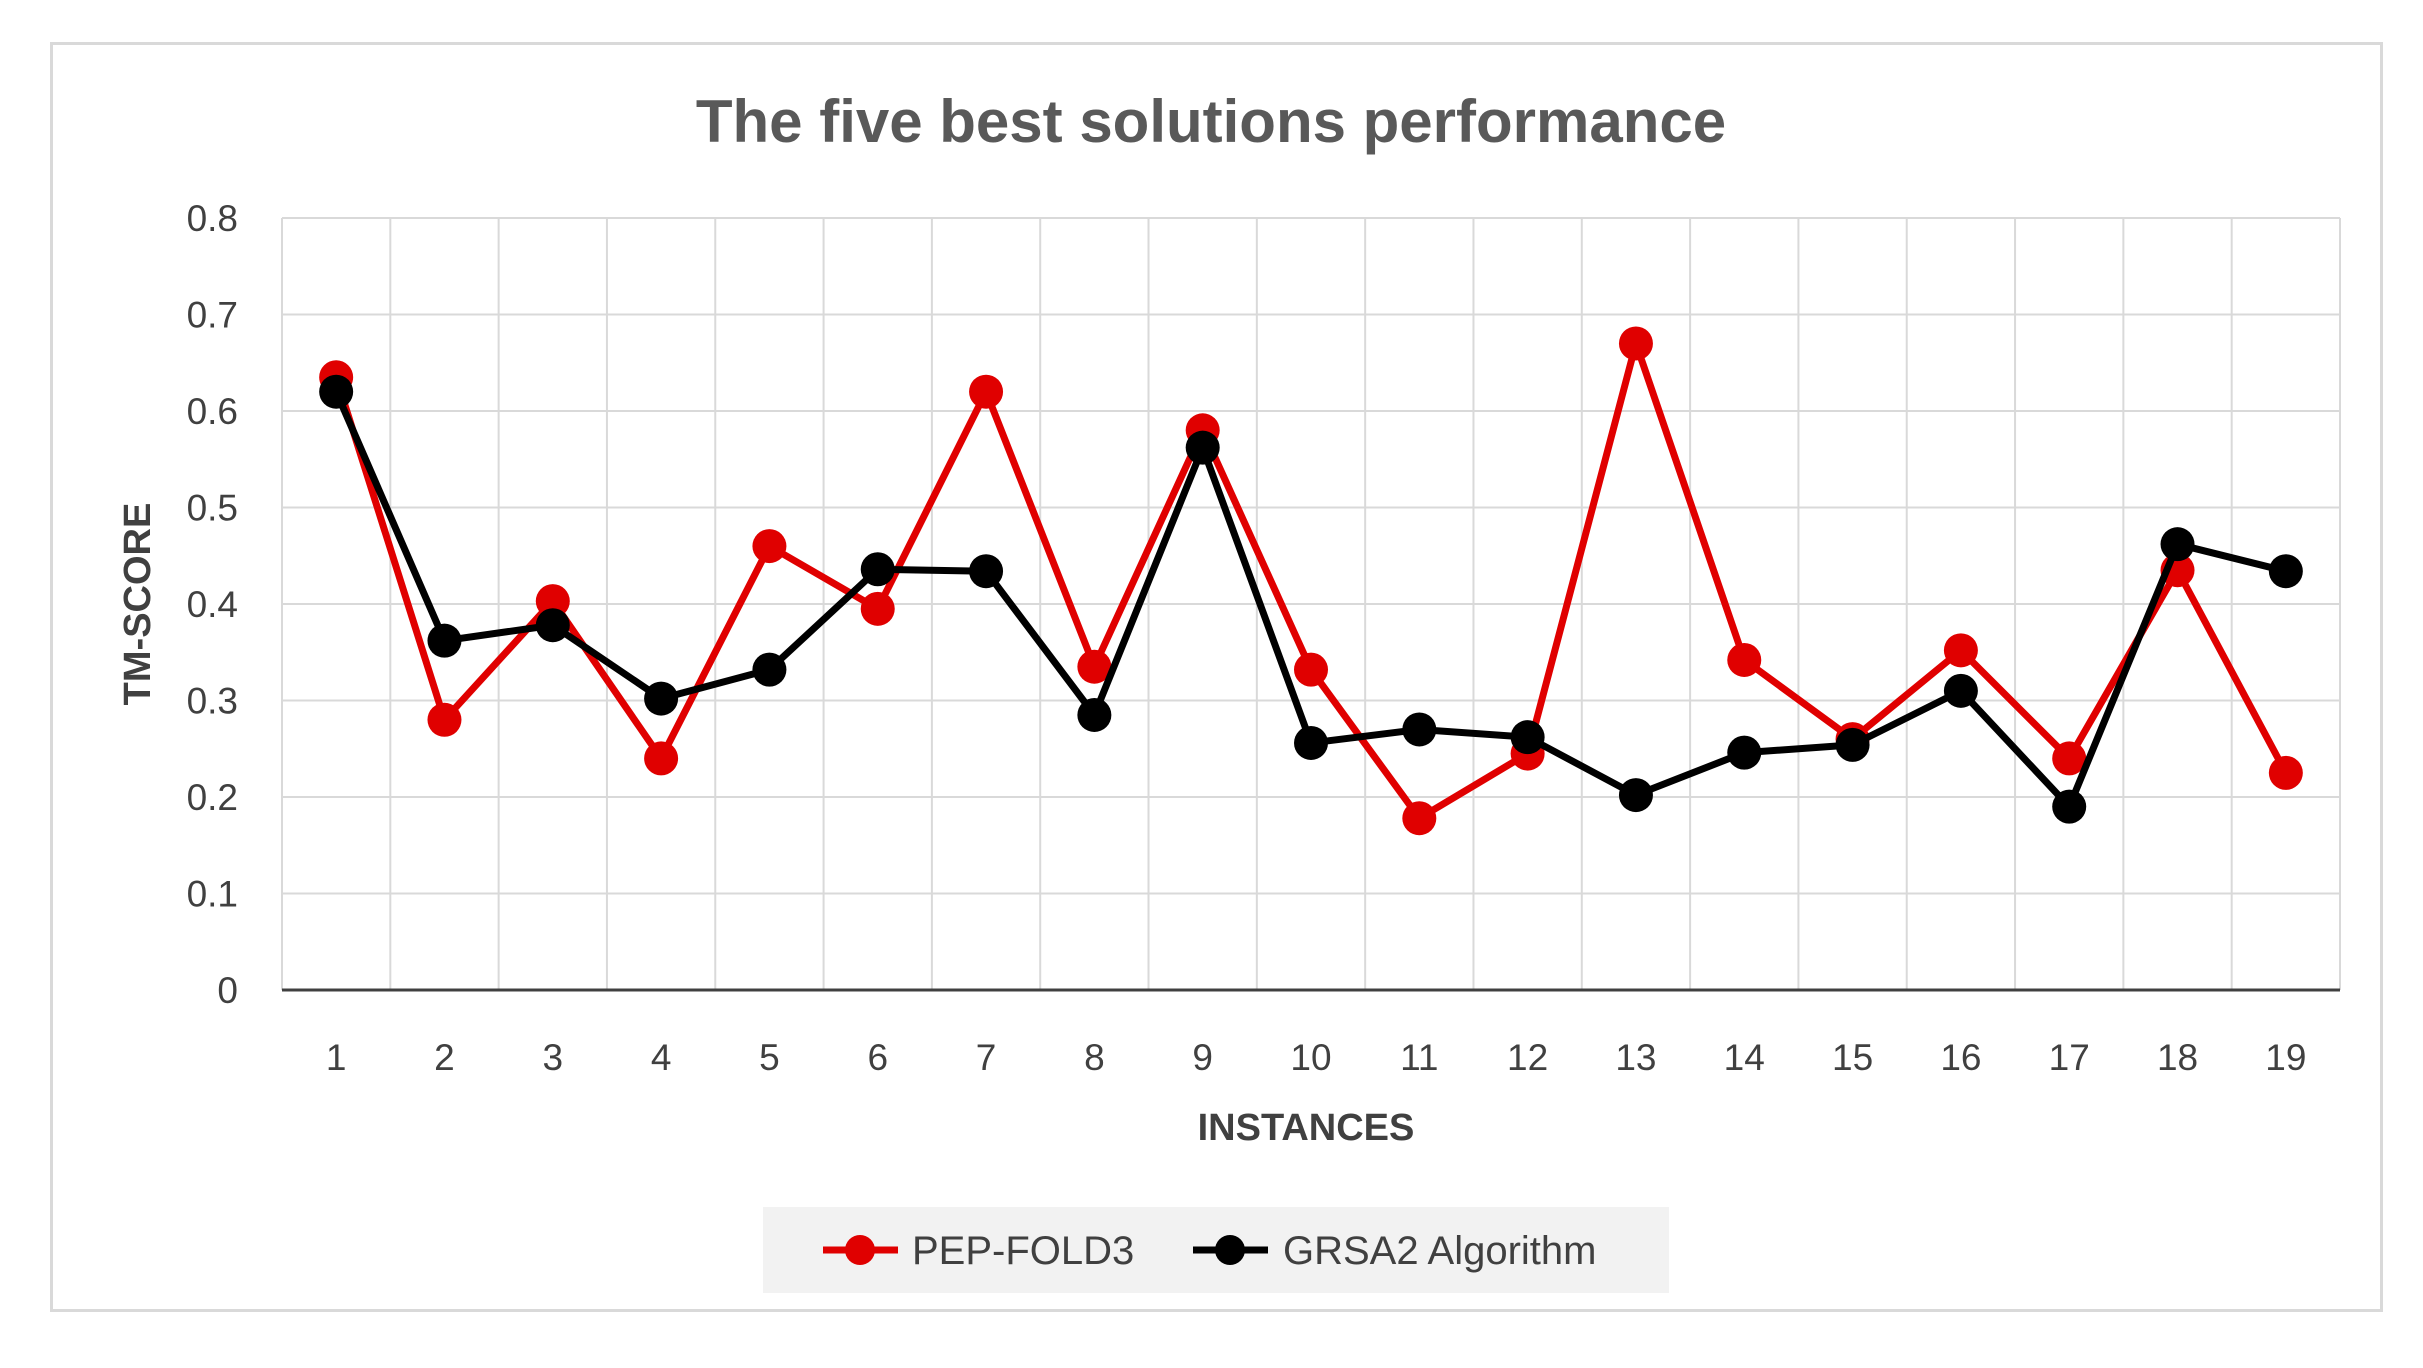 This screenshot has width=2423, height=1368. Describe the element at coordinates (1439, 1251) in the screenshot. I see `legend-entry-label: GRSA2 Algorithm` at that location.